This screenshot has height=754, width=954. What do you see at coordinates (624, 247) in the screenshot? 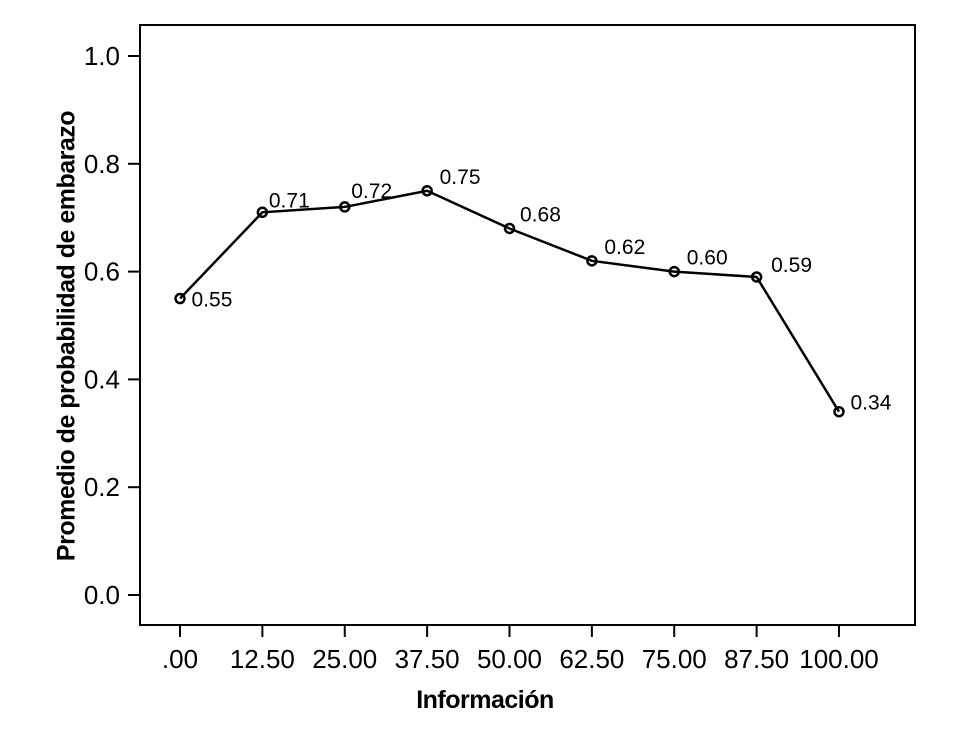
I see `point-value-label: 0.62` at bounding box center [624, 247].